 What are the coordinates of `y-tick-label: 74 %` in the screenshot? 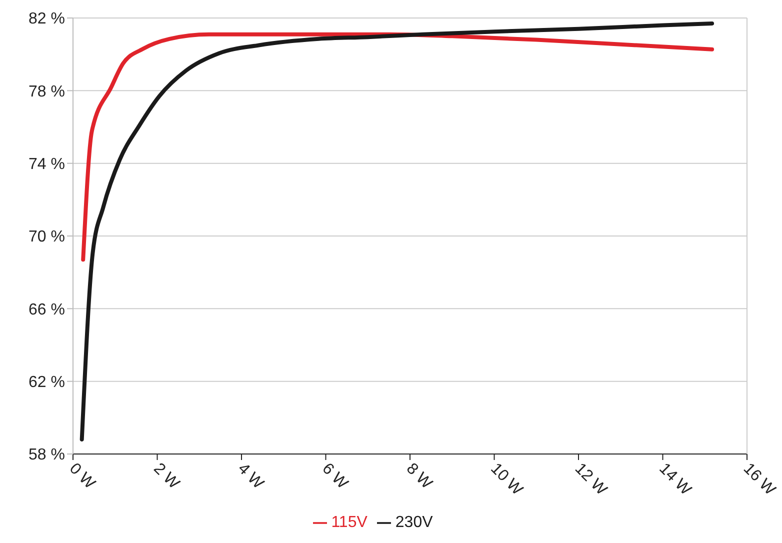 It's located at (46, 165).